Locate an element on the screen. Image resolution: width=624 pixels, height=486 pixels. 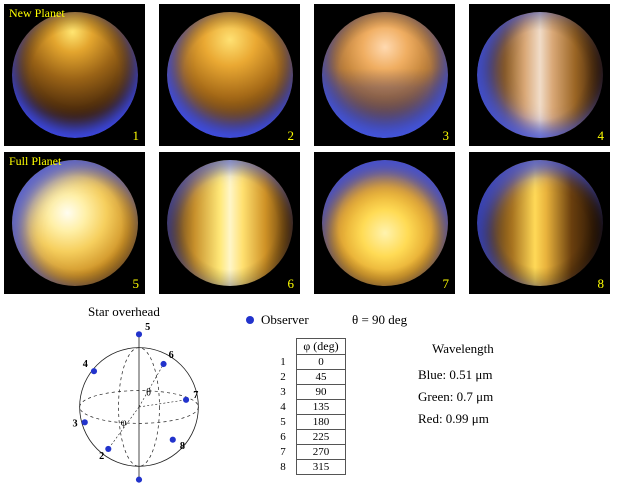
row-index: 6 is located at coordinates (283, 437).